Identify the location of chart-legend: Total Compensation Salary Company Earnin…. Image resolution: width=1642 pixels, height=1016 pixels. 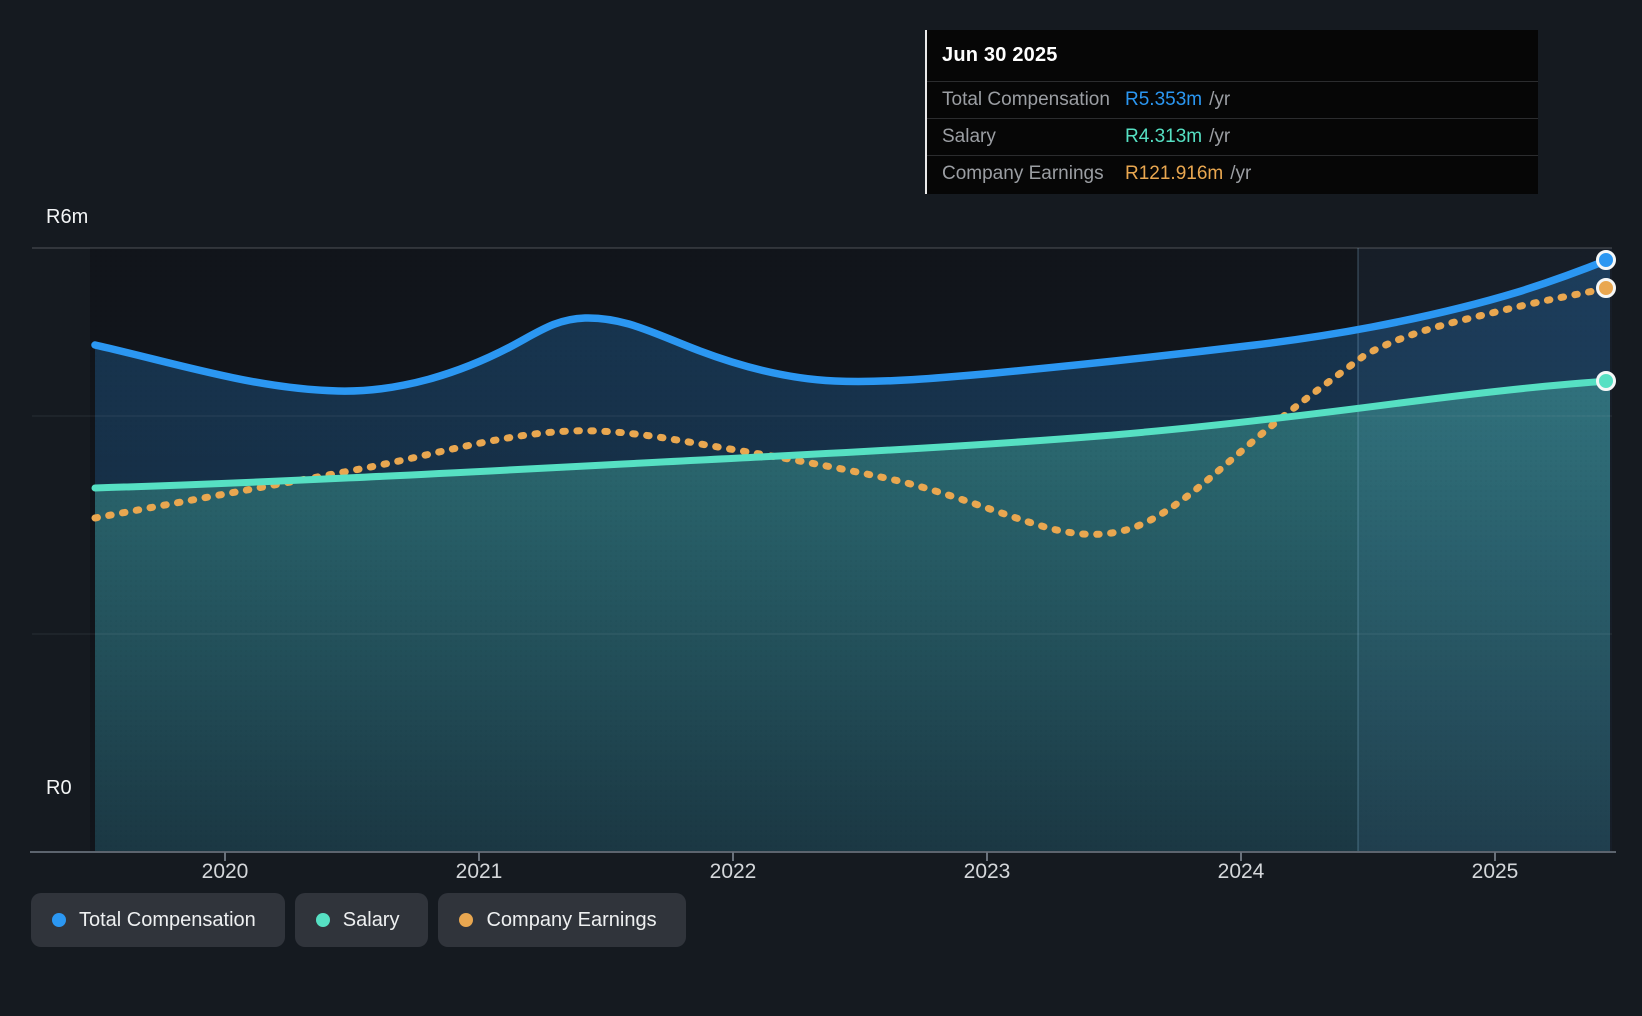
(358, 920).